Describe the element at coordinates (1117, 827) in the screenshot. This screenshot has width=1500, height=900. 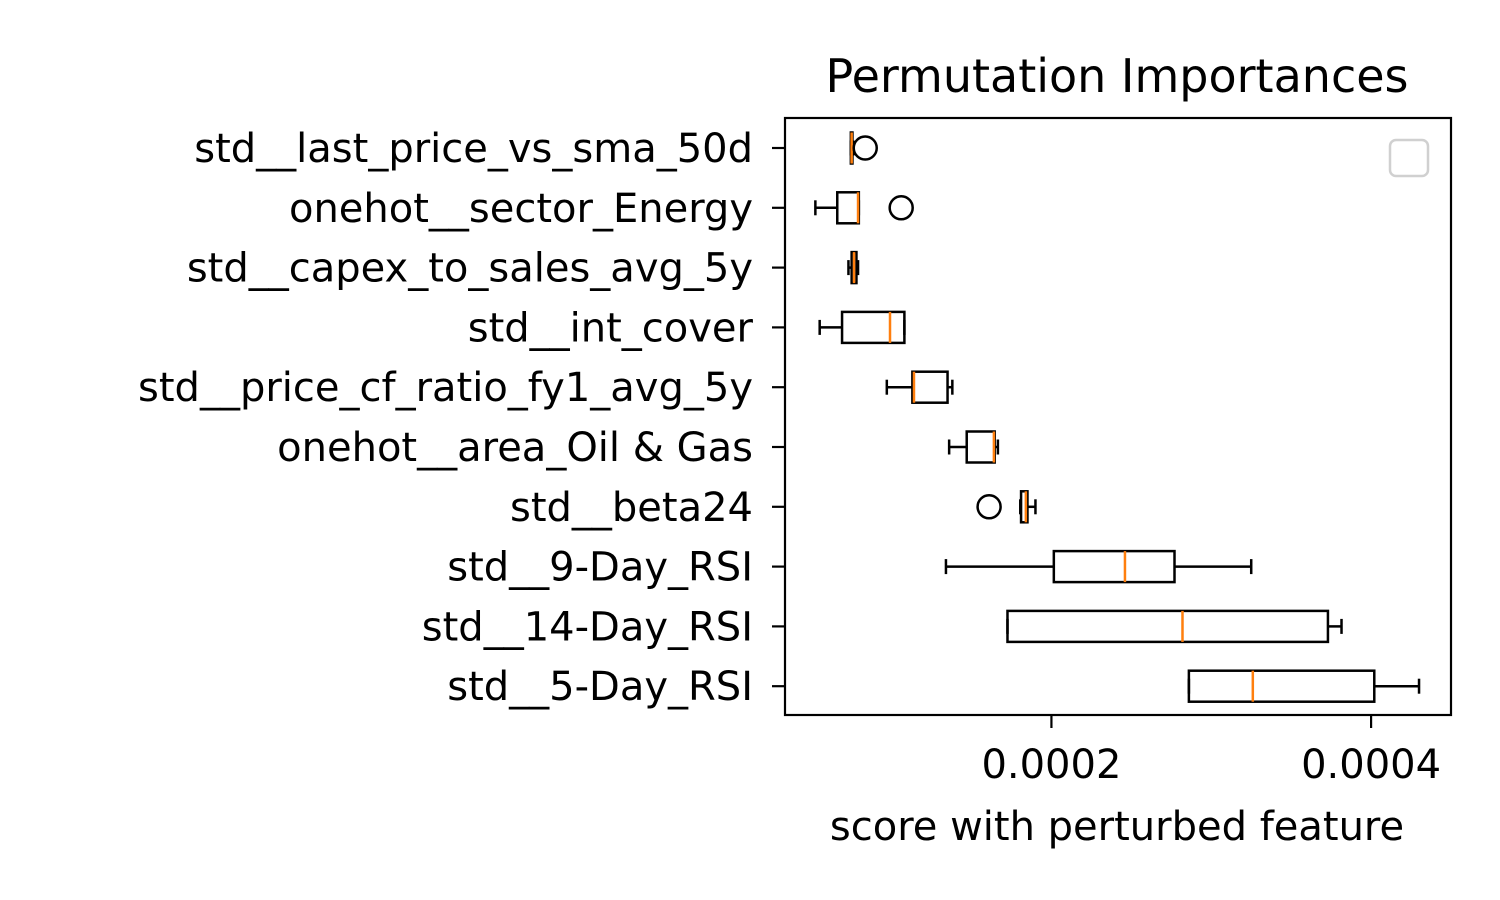
I see `x-axis-label: score with perturbed feature` at that location.